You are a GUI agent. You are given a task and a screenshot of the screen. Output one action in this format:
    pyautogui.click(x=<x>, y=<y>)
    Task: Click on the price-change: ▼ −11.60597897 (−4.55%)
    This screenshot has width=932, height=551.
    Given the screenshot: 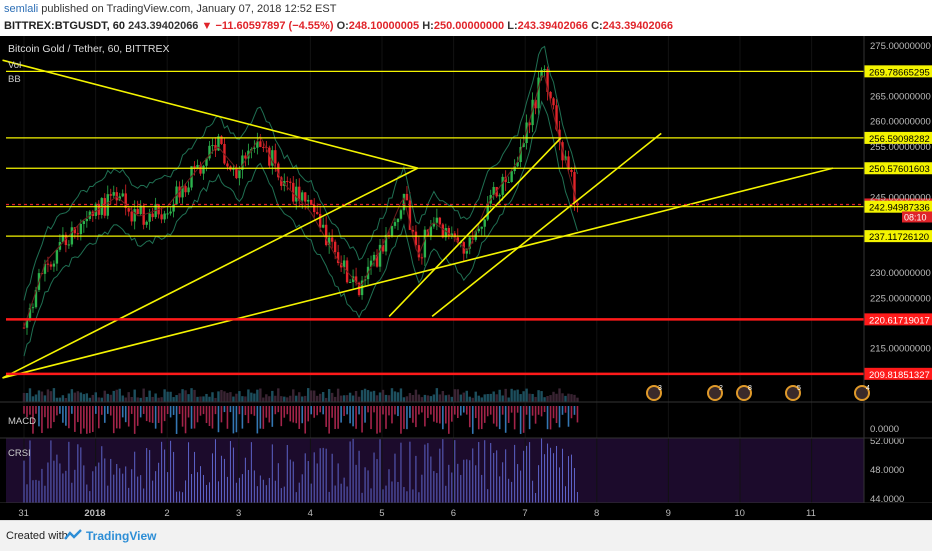 What is the action you would take?
    pyautogui.click(x=267, y=26)
    